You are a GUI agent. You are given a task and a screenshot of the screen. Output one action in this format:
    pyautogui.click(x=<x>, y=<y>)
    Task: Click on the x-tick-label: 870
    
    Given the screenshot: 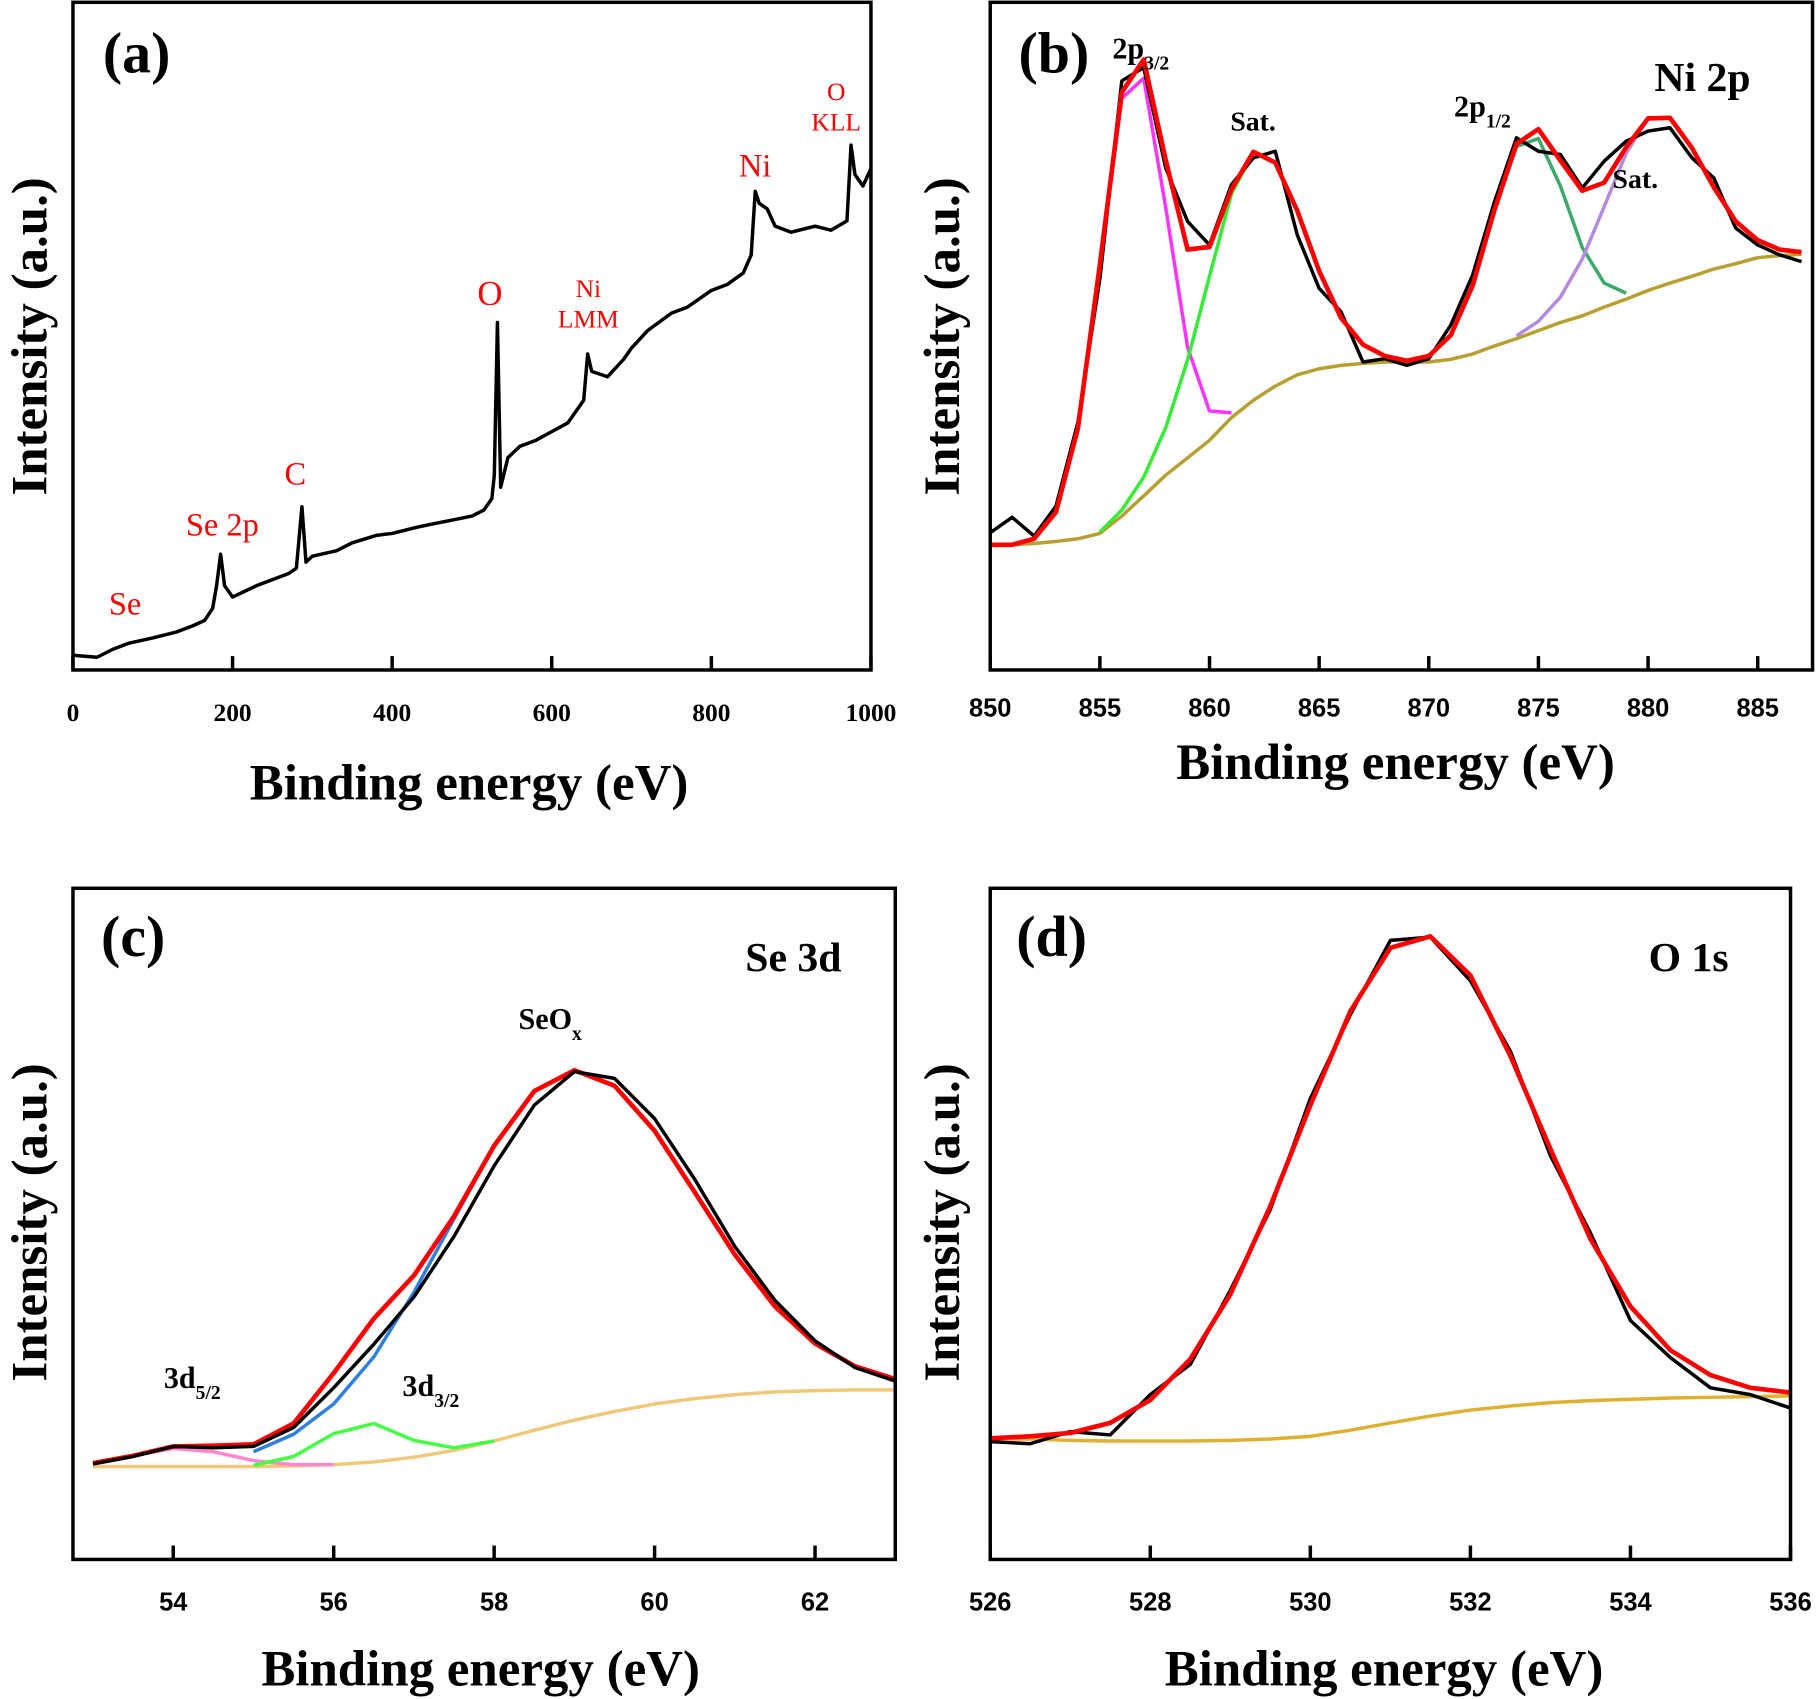 What is the action you would take?
    pyautogui.click(x=1429, y=708)
    